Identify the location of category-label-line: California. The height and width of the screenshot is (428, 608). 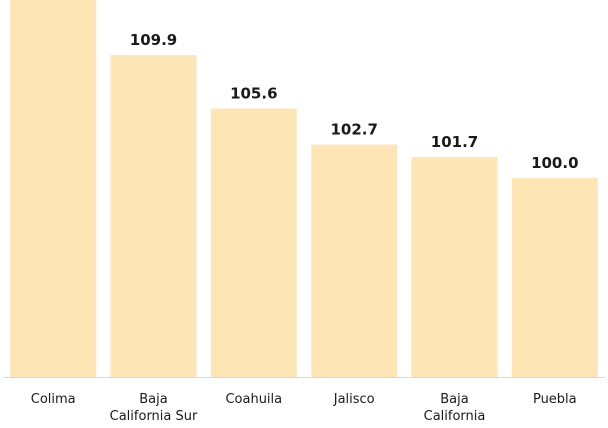
(455, 416).